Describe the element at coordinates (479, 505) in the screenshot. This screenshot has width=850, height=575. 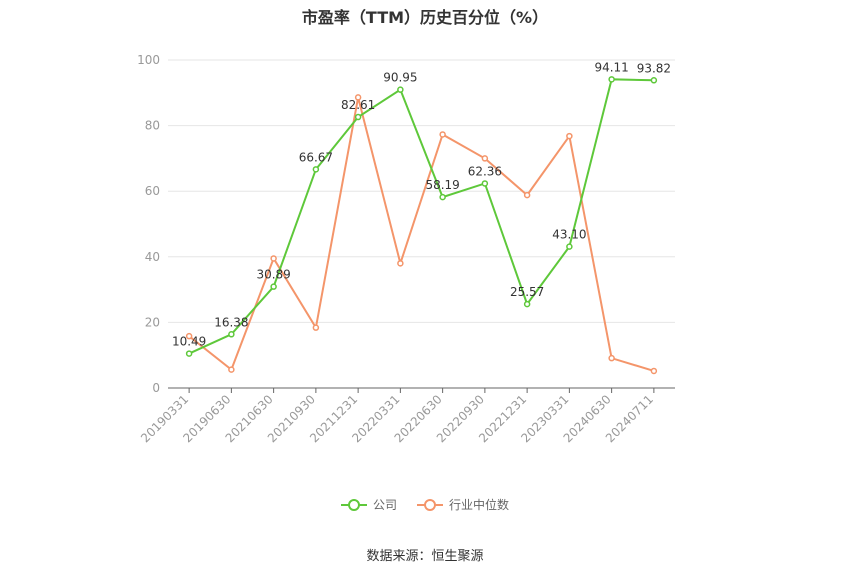
I see `legend-label-industry-median: 行业中位数` at that location.